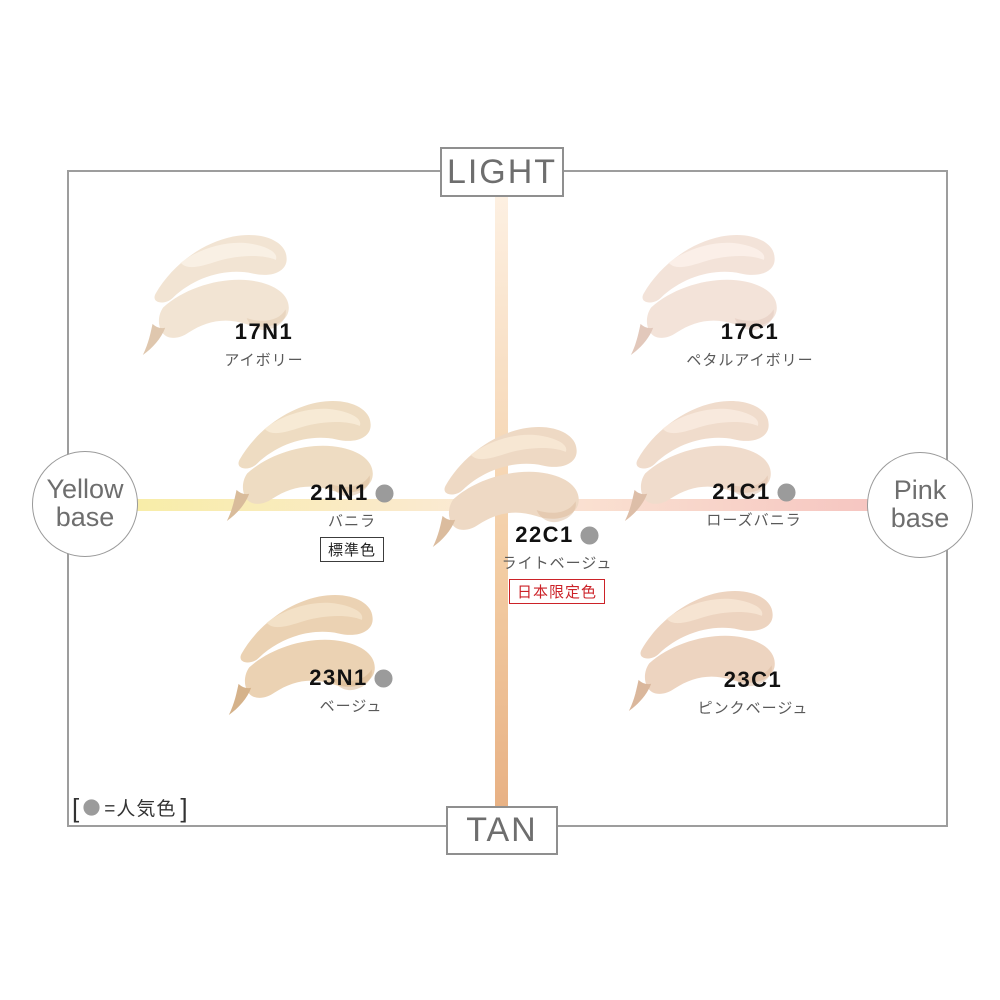  I want to click on shade-label-21c1: 21C1 ローズバニラ, so click(754, 504).